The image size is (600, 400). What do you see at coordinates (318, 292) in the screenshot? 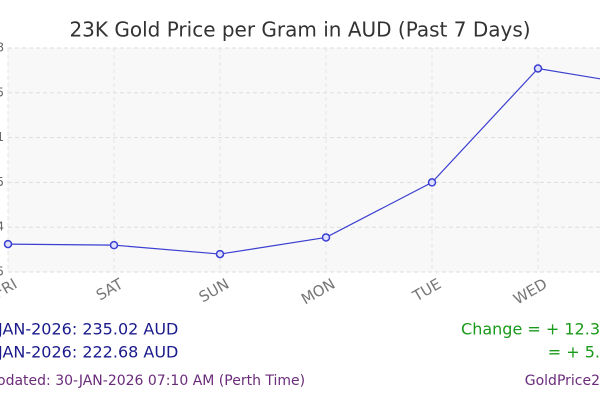
I see `x-tick-label: MON` at bounding box center [318, 292].